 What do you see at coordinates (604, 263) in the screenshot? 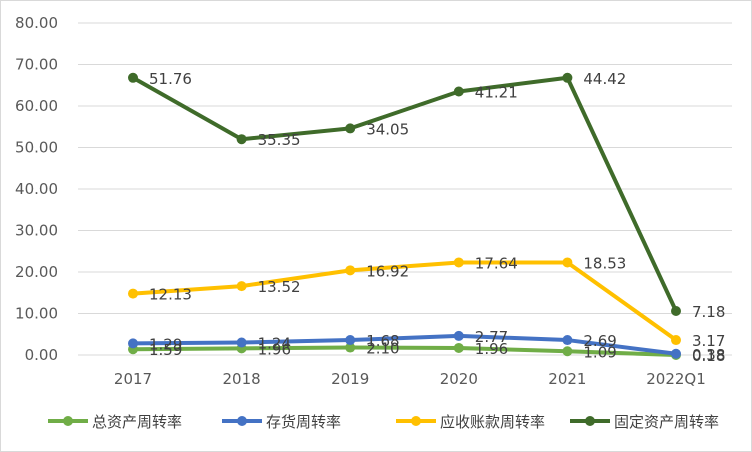
I see `data-label: 18.53` at bounding box center [604, 263].